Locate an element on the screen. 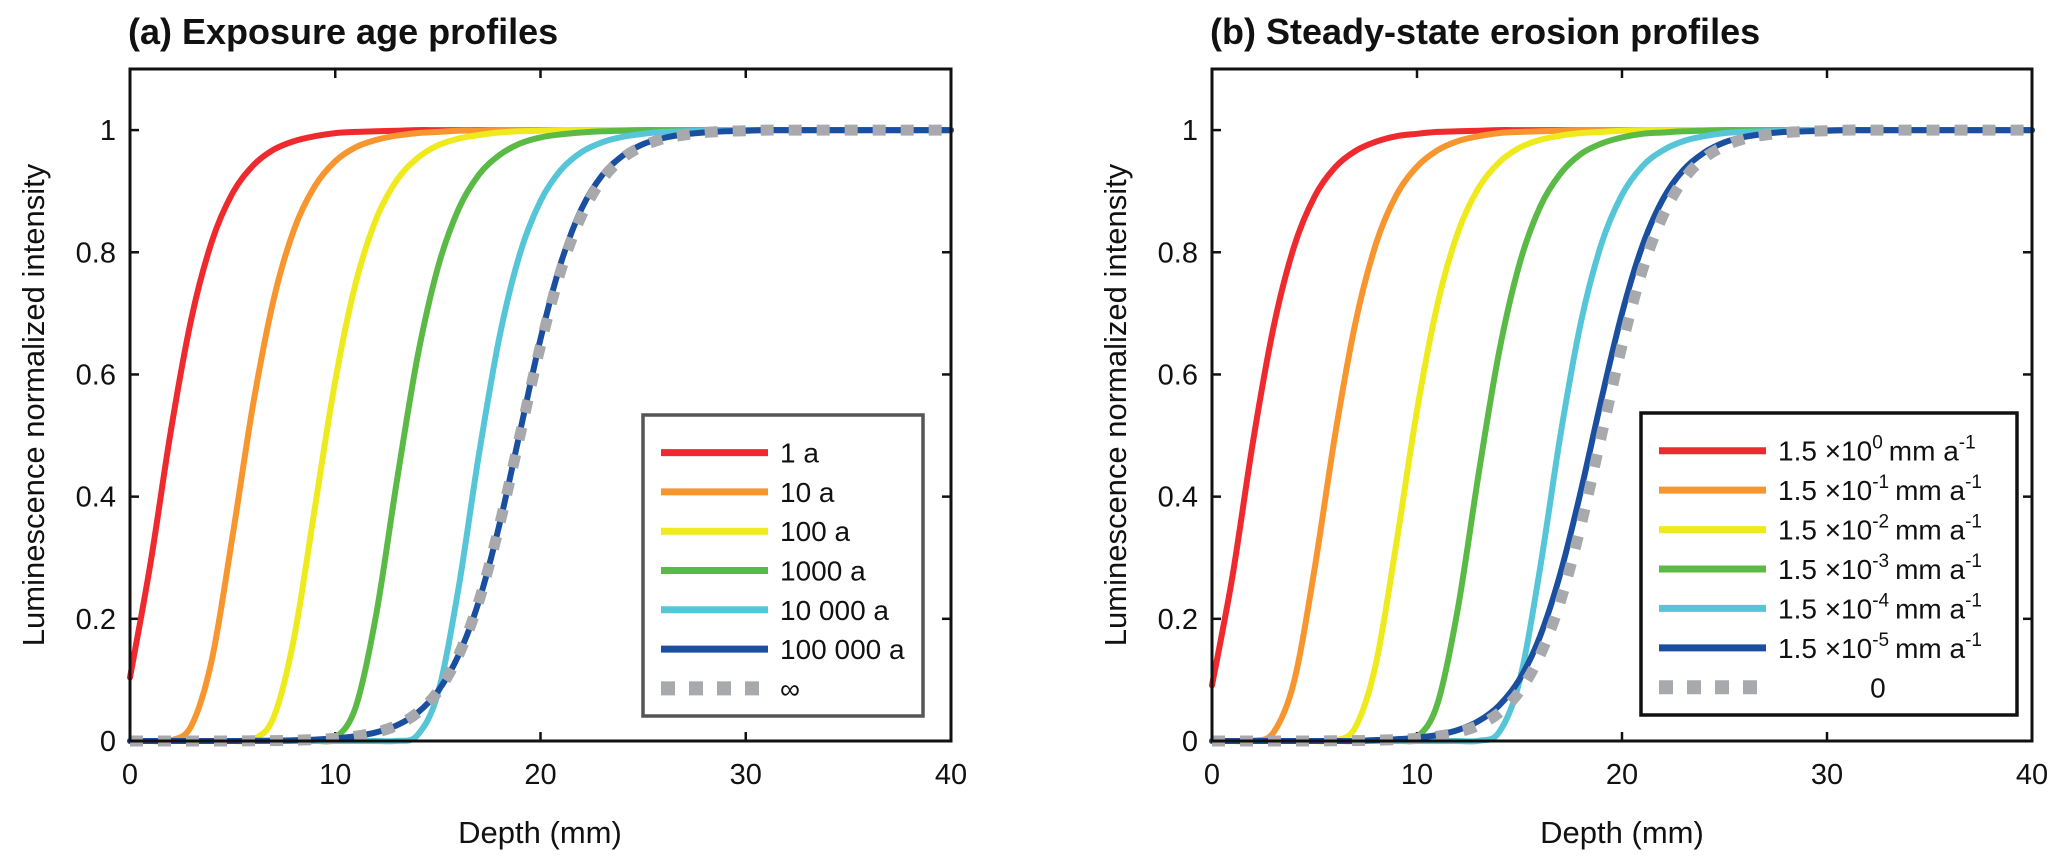 The width and height of the screenshot is (2067, 868). legend-label-exp: -1 is located at coordinates (1880, 482).